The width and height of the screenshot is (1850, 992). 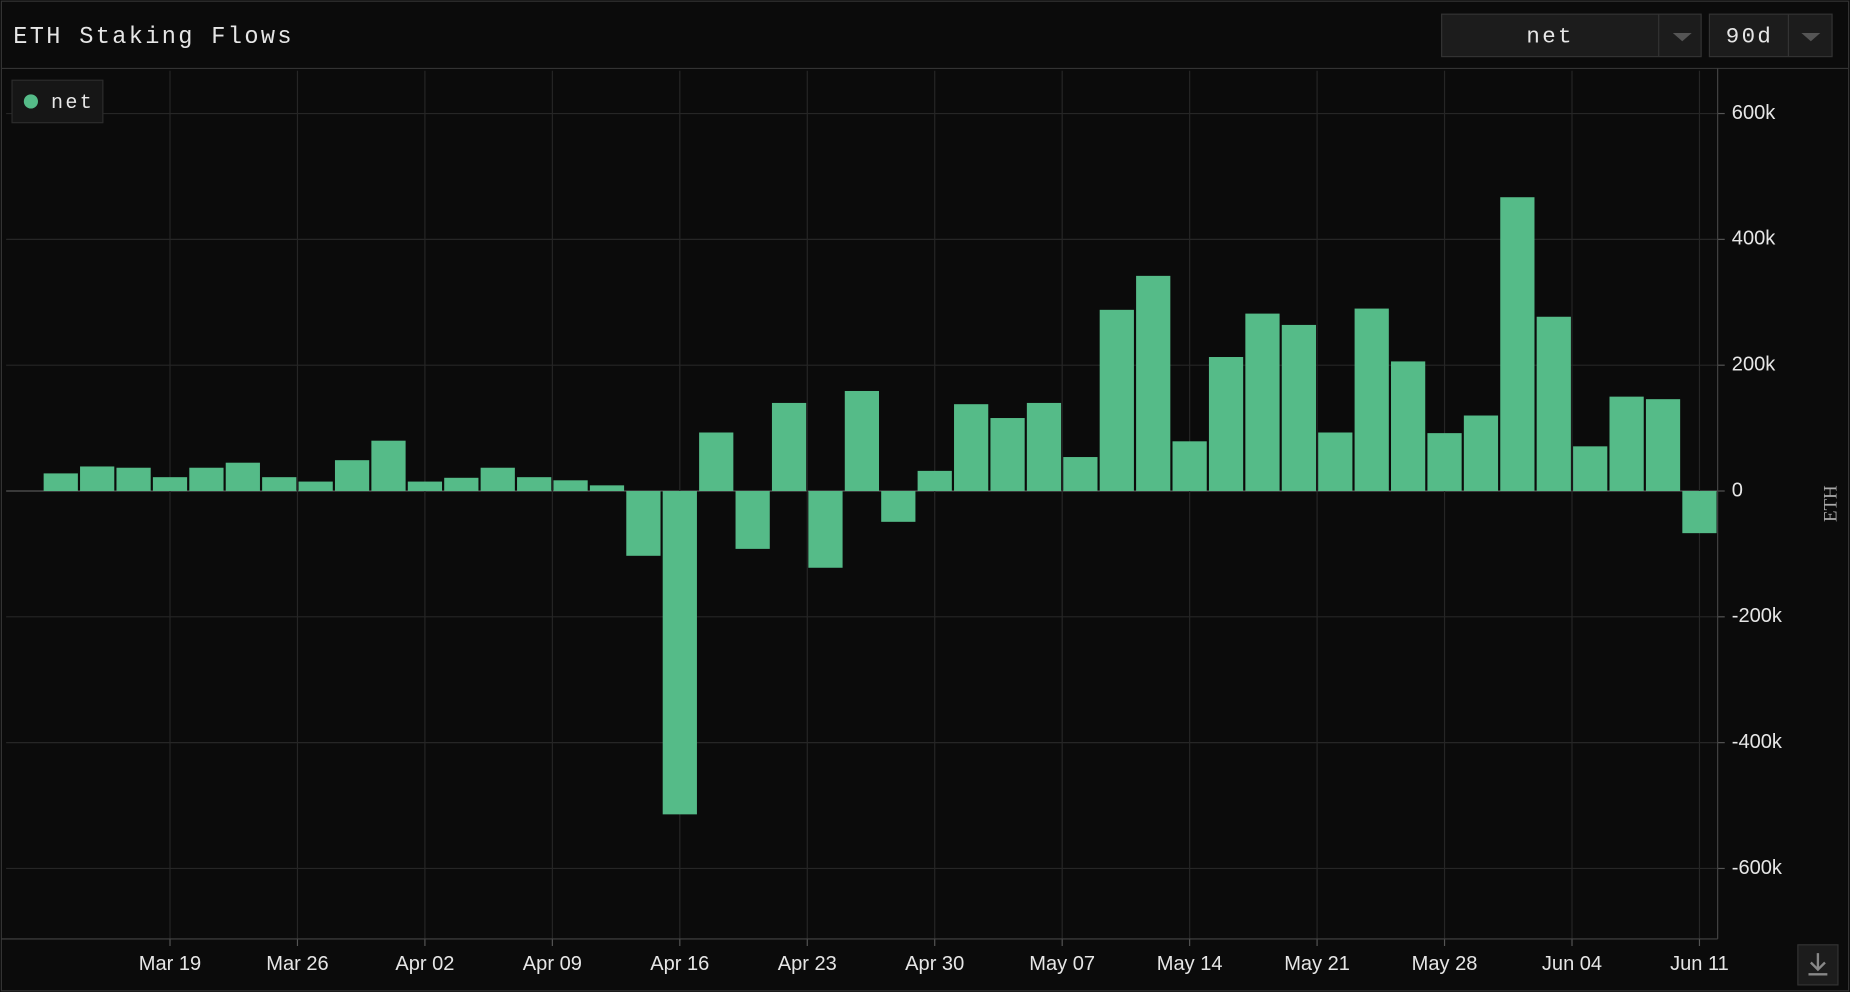 What do you see at coordinates (1549, 36) in the screenshot?
I see `select-value: net` at bounding box center [1549, 36].